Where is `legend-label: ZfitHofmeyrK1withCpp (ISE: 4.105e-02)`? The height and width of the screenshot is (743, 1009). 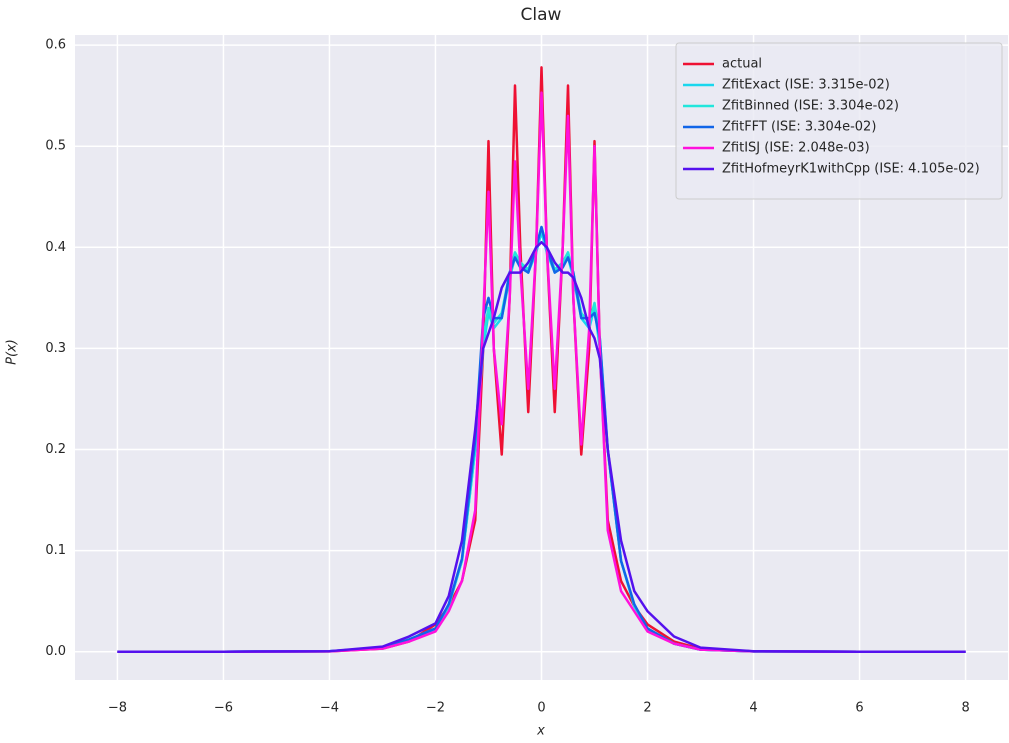
legend-label: ZfitHofmeyrK1withCpp (ISE: 4.105e-02) is located at coordinates (851, 169).